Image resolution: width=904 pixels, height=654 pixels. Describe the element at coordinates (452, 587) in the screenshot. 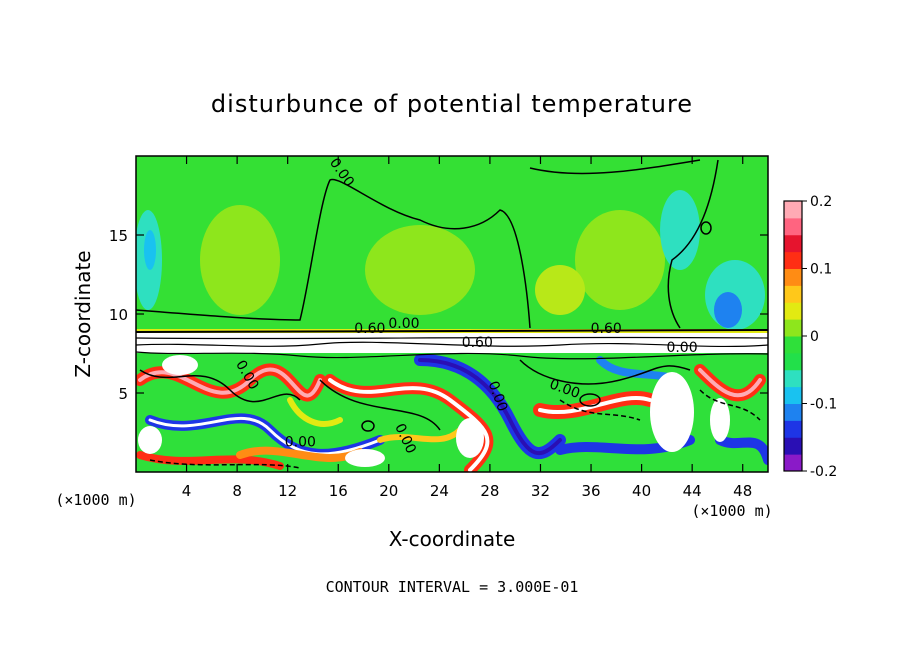

I see `contour-interval-annotation: CONTOUR INTERVAL = 3.000E-01` at that location.